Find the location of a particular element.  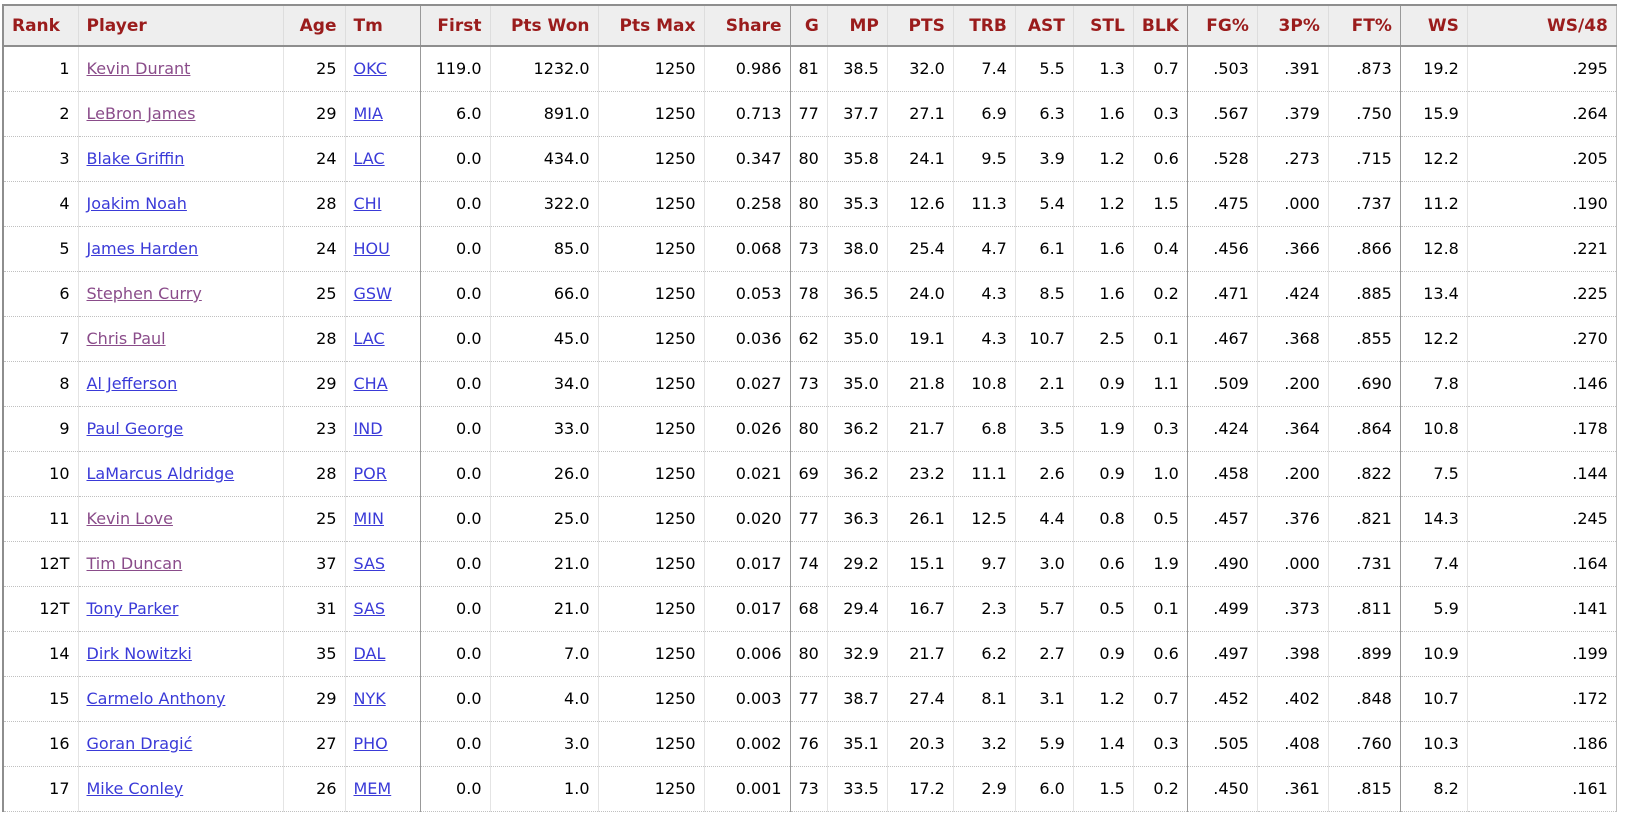

player-link: LaMarcus Aldridge is located at coordinates (160, 473).